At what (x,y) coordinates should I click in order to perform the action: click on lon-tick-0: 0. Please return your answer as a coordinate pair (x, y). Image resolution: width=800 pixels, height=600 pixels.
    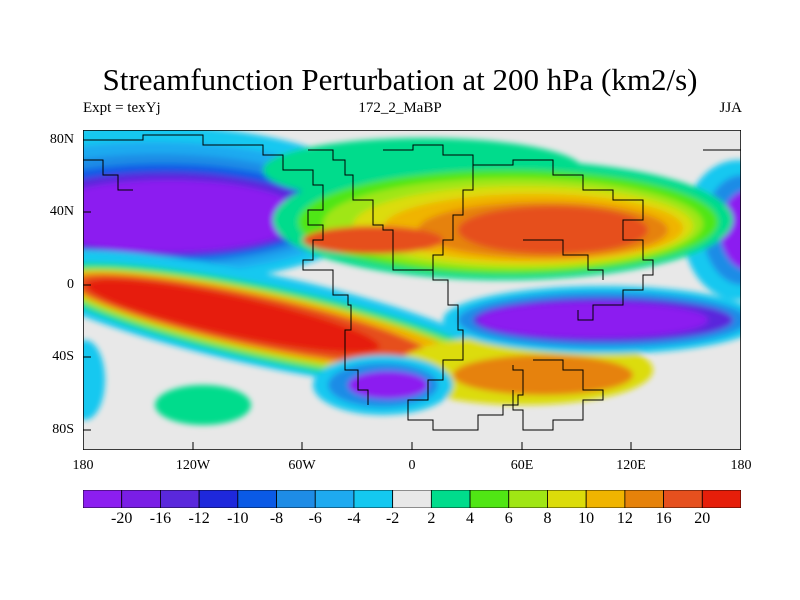
    Looking at the image, I should click on (412, 465).